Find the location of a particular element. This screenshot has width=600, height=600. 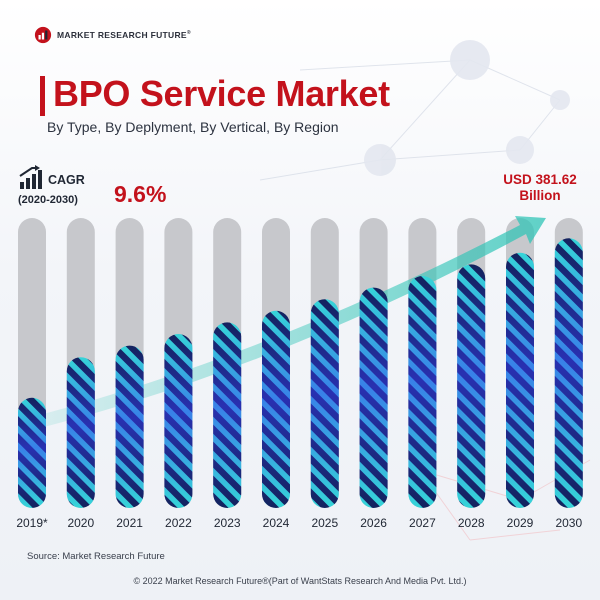

page-title: BPO Service Market is located at coordinates (221, 93).